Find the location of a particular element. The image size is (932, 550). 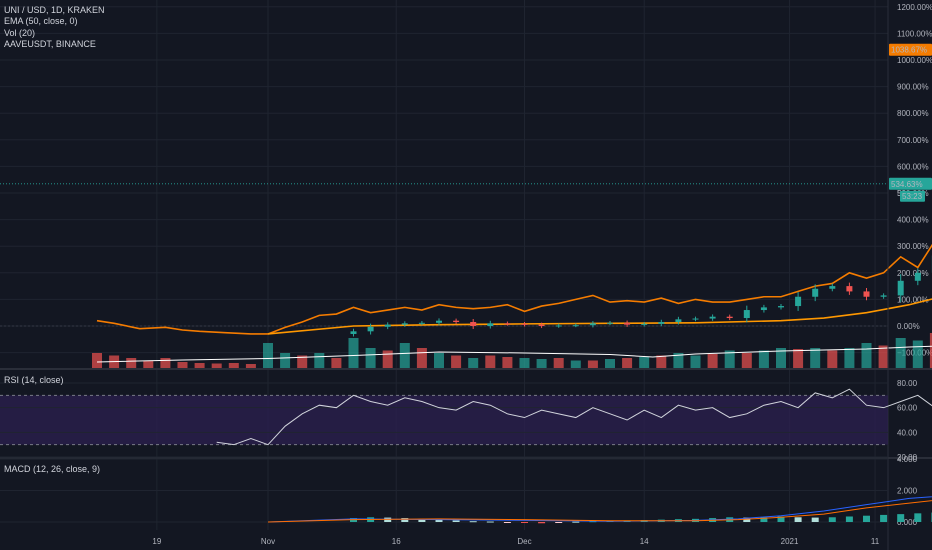

legend-macd: MACD (12, 26, close, 9) is located at coordinates (52, 469).